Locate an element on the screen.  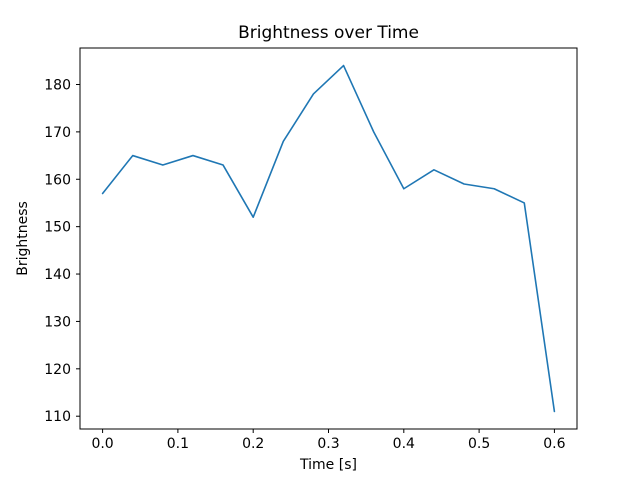
y-axis-label: Brightness is located at coordinates (23, 238).